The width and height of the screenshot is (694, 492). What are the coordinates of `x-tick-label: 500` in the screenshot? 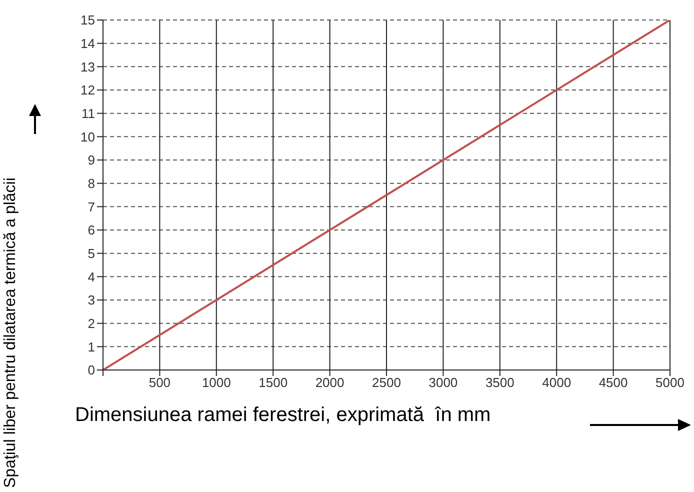 It's located at (159, 382).